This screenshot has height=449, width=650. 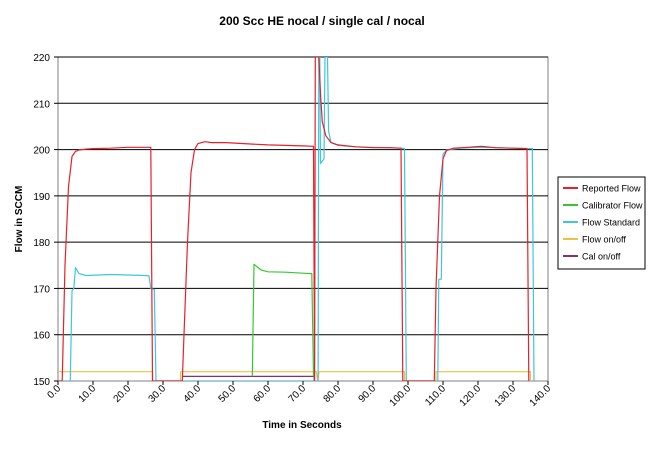 What do you see at coordinates (302, 425) in the screenshot?
I see `x-axis-label: Time in Seconds` at bounding box center [302, 425].